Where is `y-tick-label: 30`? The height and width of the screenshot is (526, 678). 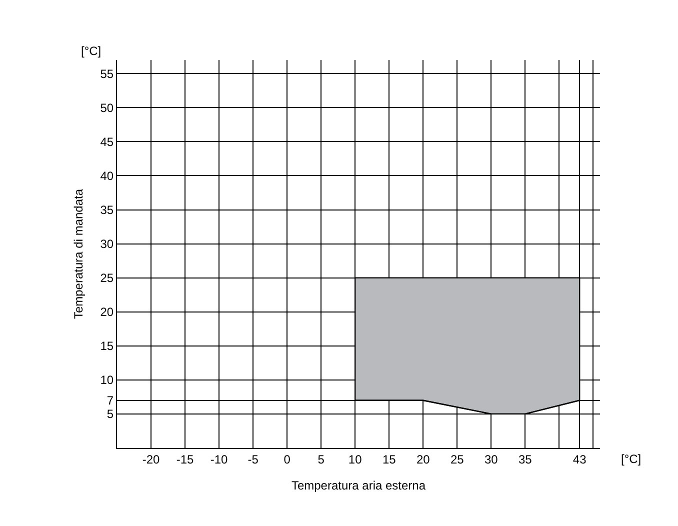
y-tick-label: 30 is located at coordinates (107, 243).